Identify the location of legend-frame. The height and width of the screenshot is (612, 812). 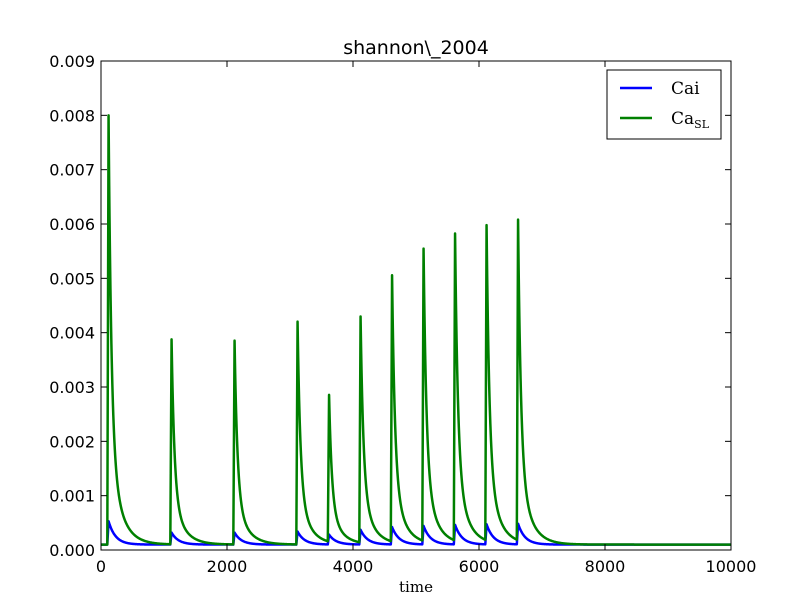
(664, 104).